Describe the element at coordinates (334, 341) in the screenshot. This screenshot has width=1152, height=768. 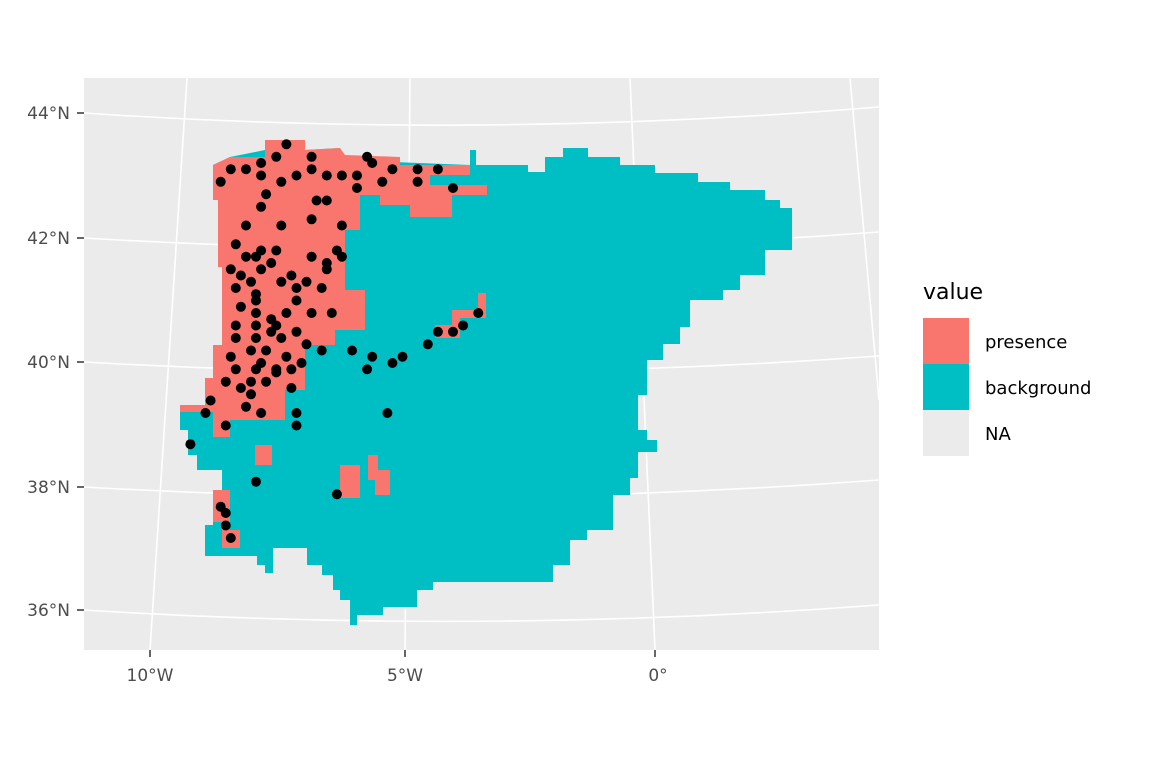
I see `occurrence-points` at that location.